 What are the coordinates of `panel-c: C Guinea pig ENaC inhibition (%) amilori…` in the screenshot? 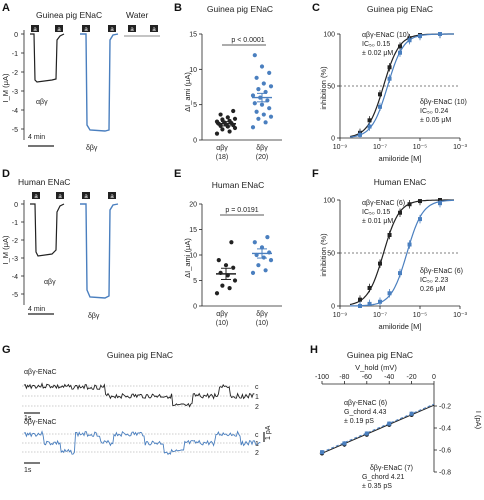 It's located at (390, 82).